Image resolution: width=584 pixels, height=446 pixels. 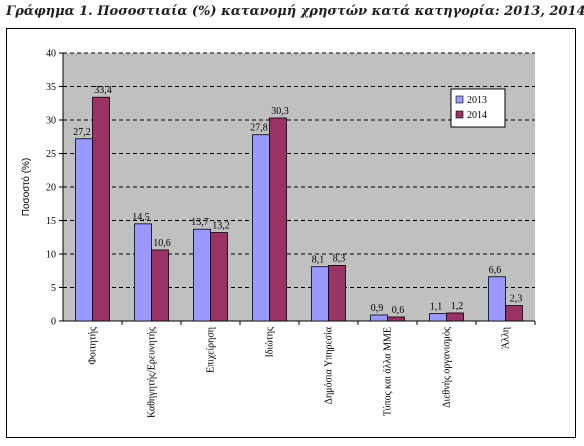 I want to click on data-label-2013: 0,9, so click(x=377, y=308).